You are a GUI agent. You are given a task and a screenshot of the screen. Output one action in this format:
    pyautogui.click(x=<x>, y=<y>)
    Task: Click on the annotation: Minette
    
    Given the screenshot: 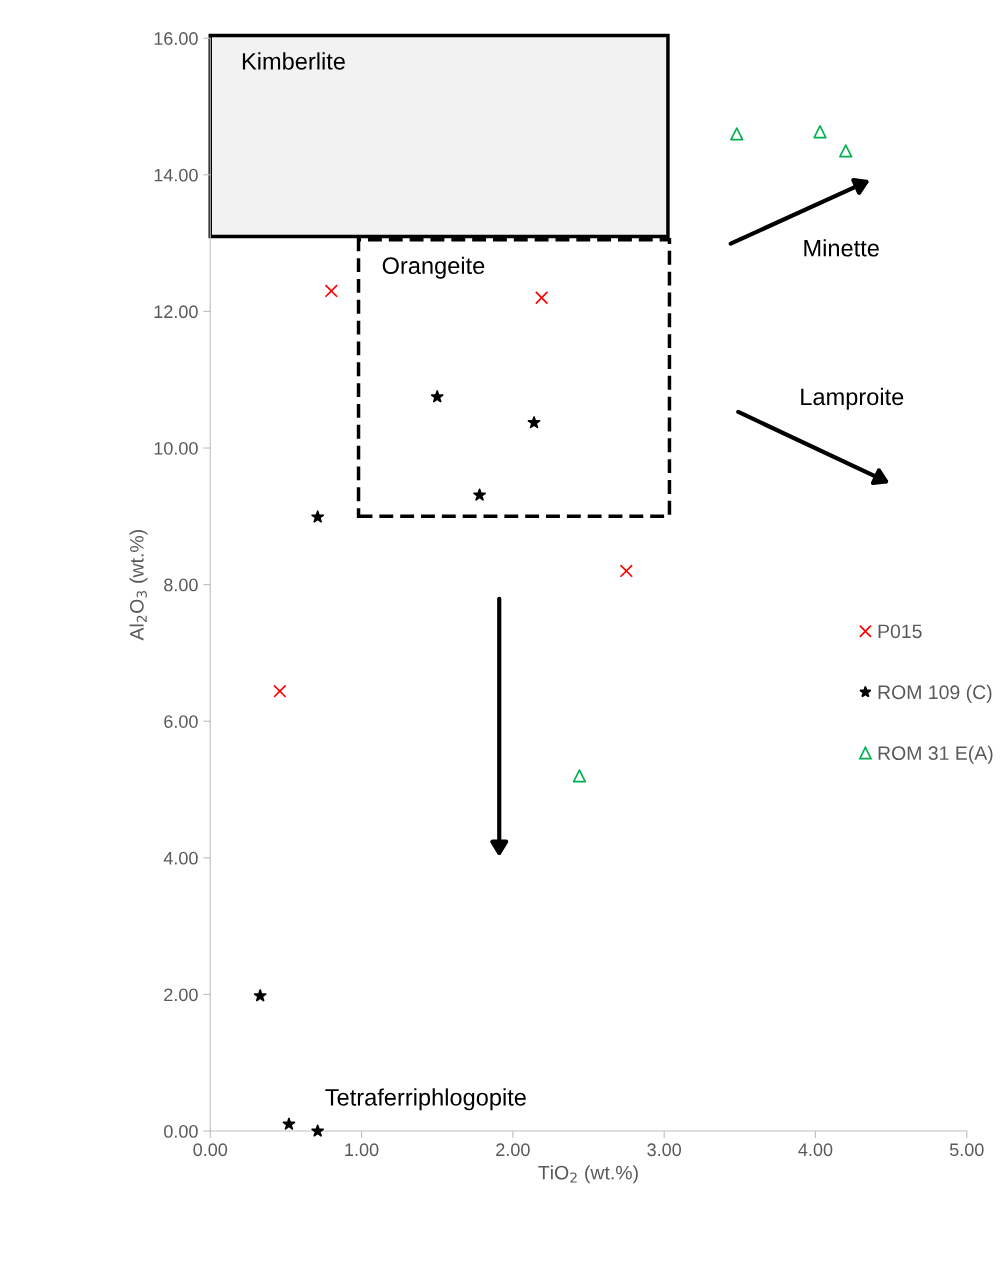 What is the action you would take?
    pyautogui.click(x=841, y=248)
    